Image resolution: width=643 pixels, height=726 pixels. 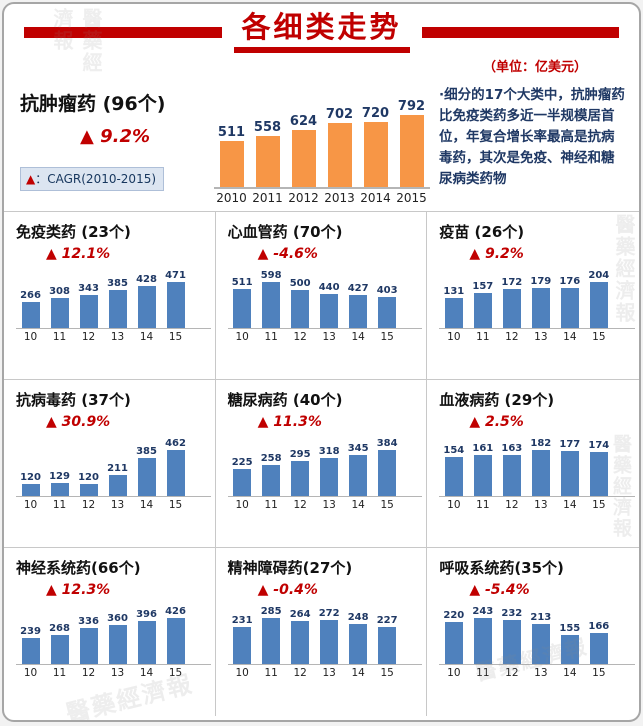 What do you see at coordinates (322, 197) in the screenshot?
I see `x-axis: 2010 2011 2012 2013 2014 2015` at bounding box center [322, 197].